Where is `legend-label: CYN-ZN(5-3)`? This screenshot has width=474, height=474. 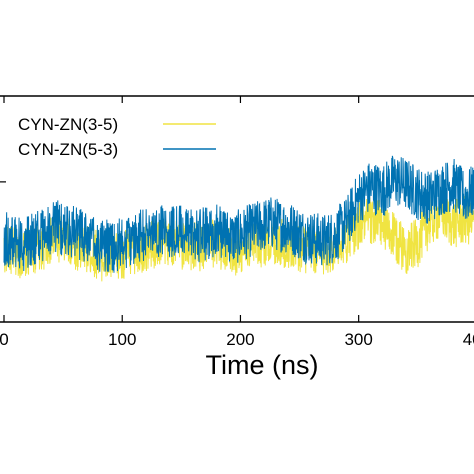
legend-label: CYN-ZN(5-3) is located at coordinates (68, 149).